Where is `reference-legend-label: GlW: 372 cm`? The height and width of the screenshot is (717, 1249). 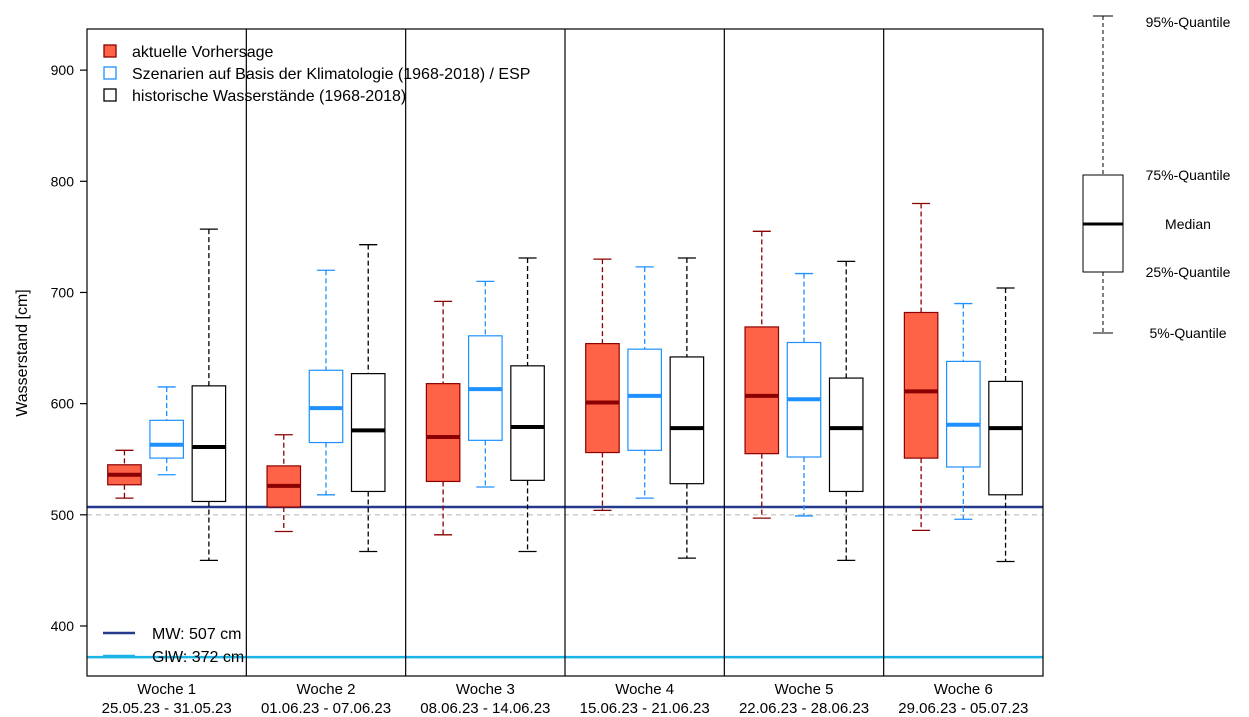 reference-legend-label: GlW: 372 cm is located at coordinates (198, 657).